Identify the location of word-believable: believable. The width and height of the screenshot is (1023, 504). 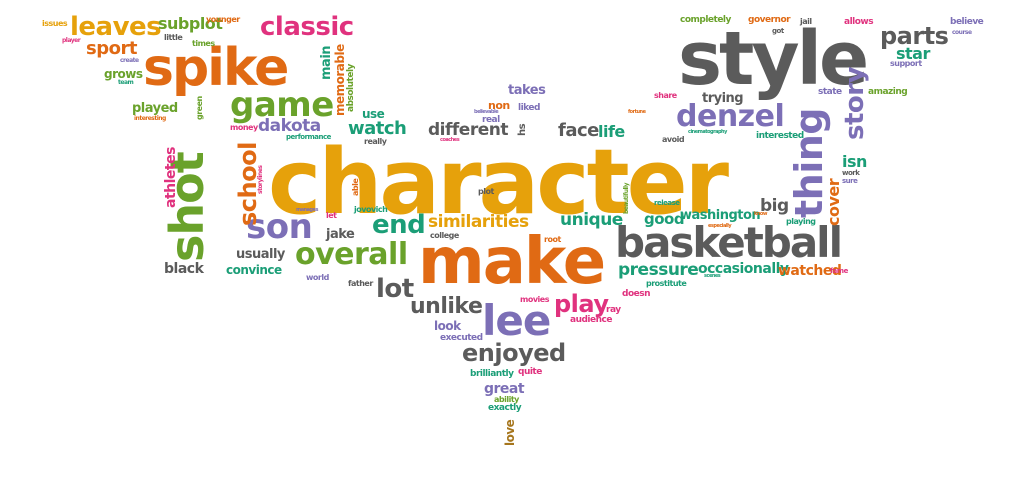
(486, 112).